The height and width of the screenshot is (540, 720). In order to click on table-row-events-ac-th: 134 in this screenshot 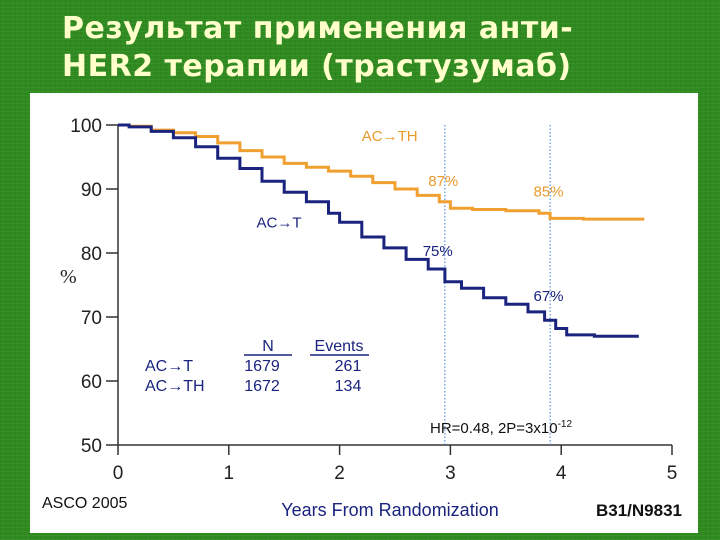, I will do `click(348, 386)`.